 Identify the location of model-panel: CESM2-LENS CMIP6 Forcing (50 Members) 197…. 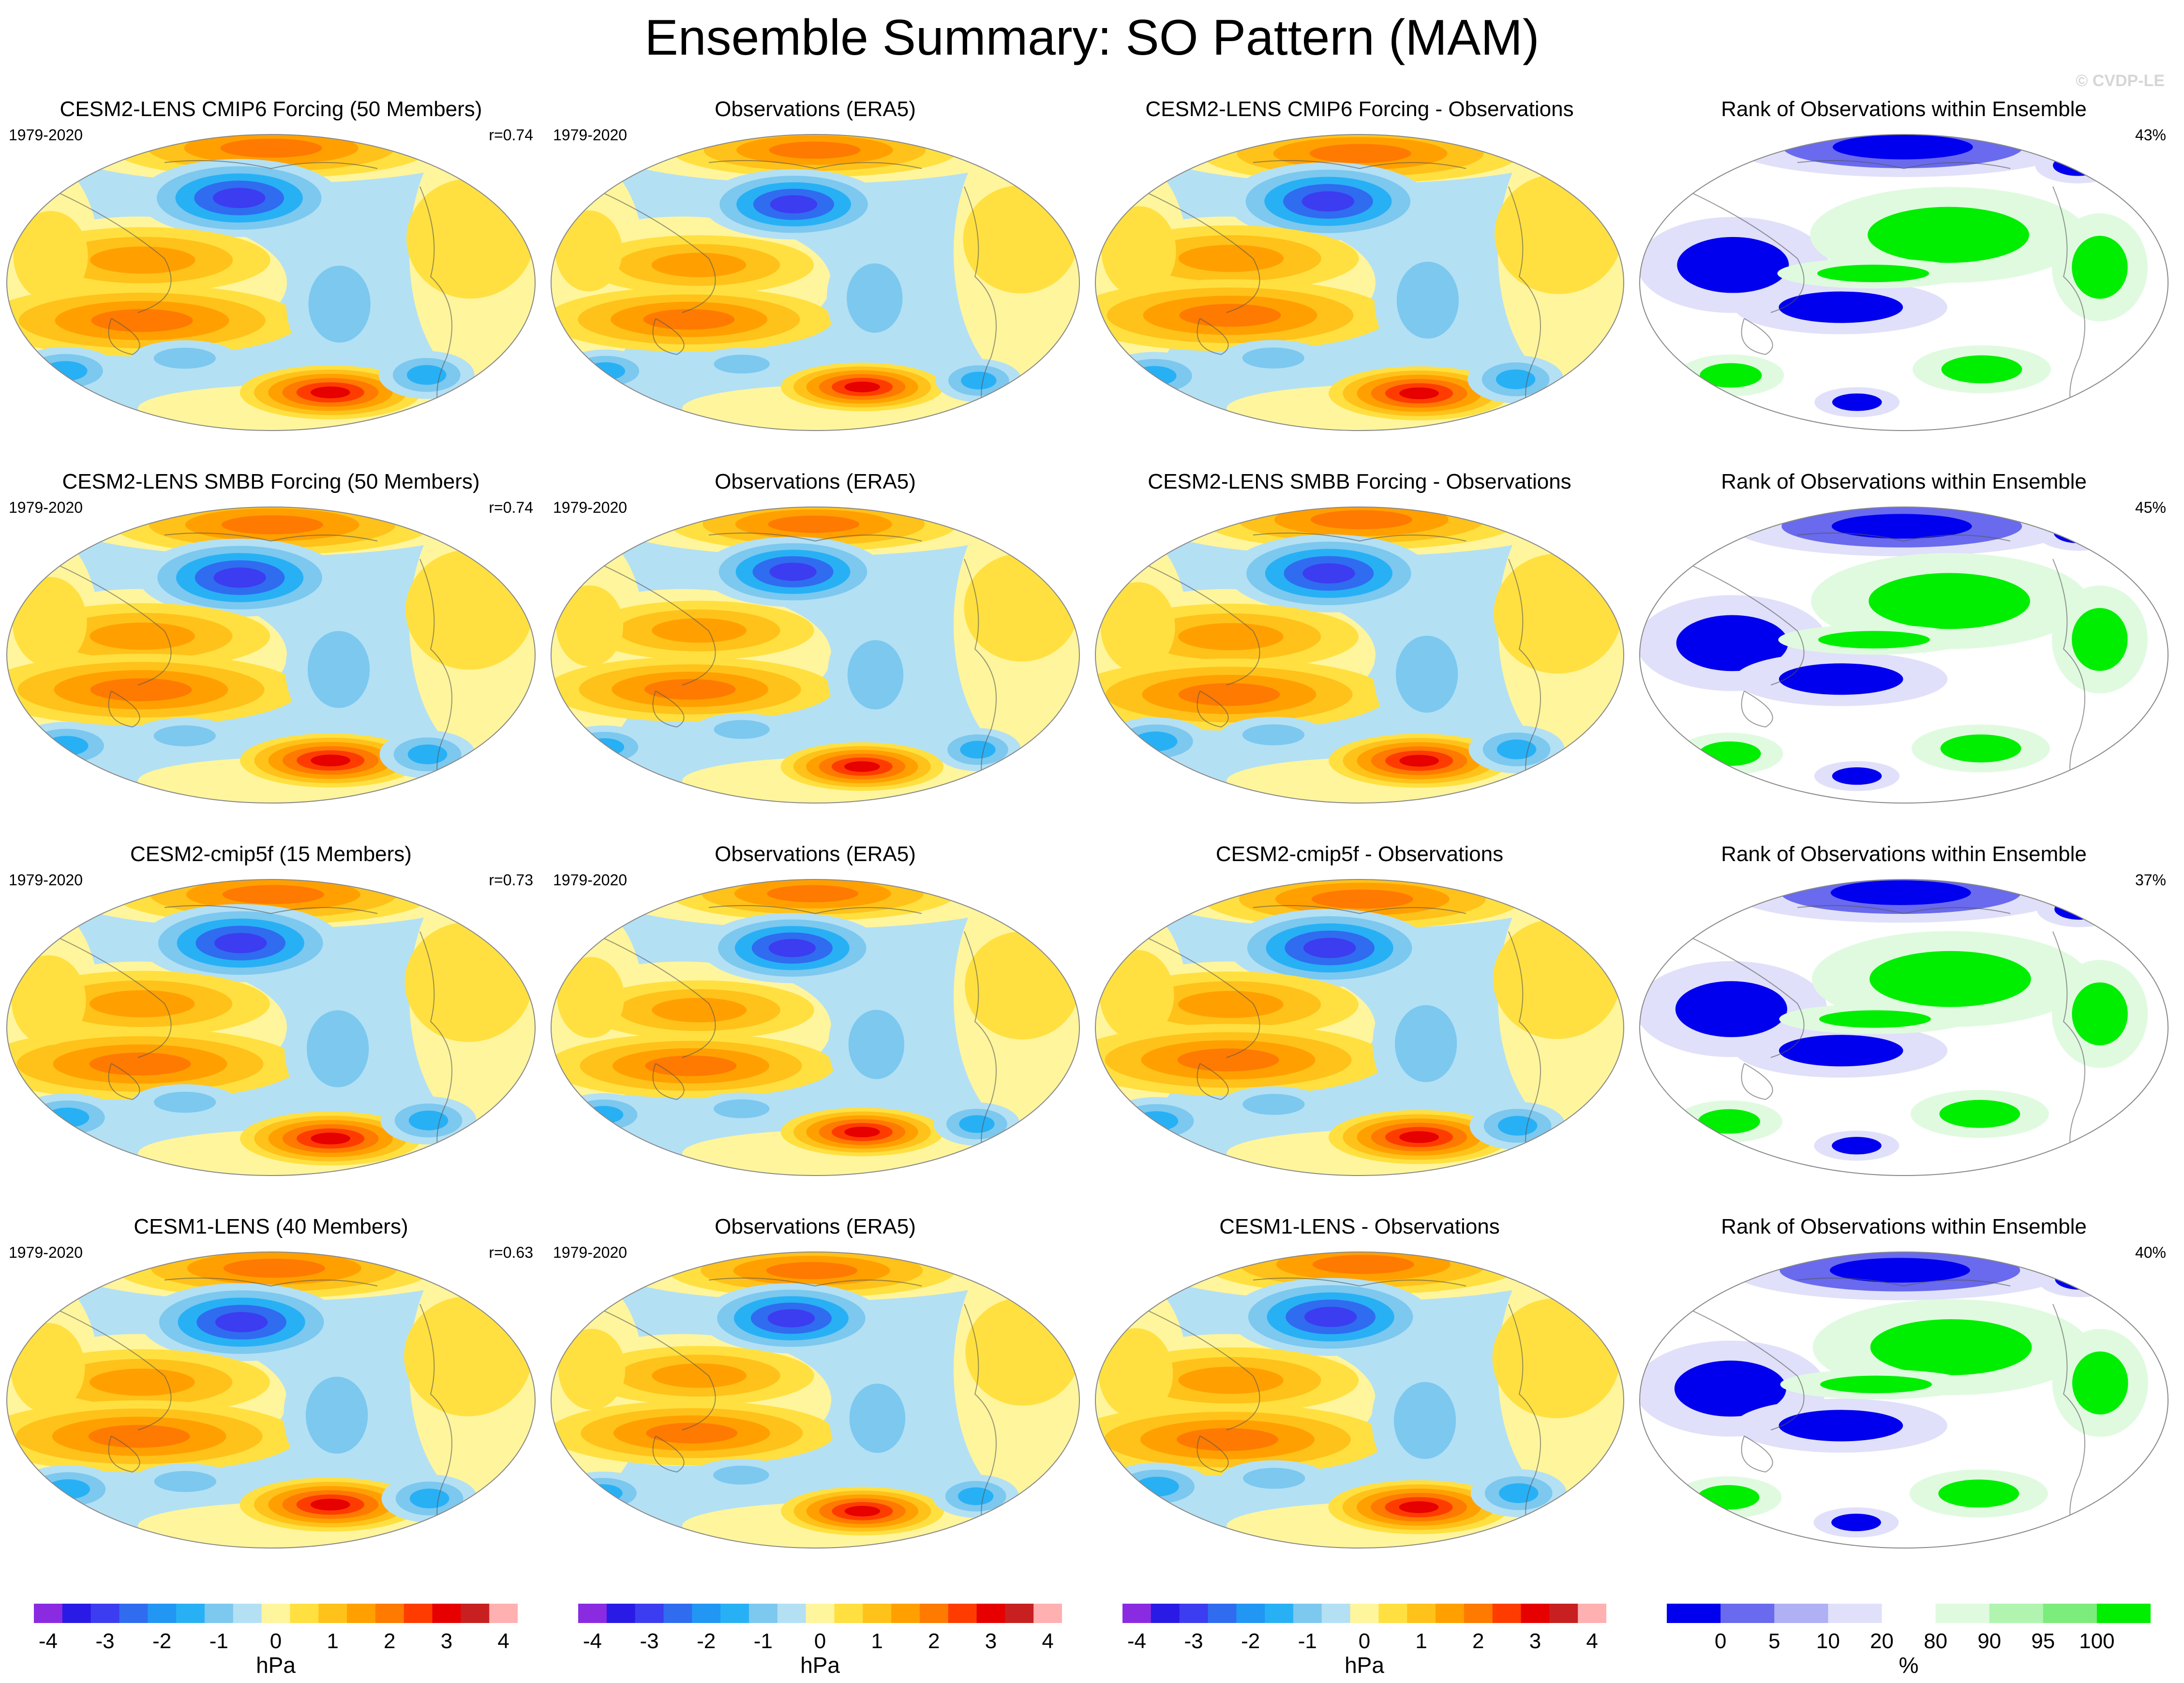
(271, 266).